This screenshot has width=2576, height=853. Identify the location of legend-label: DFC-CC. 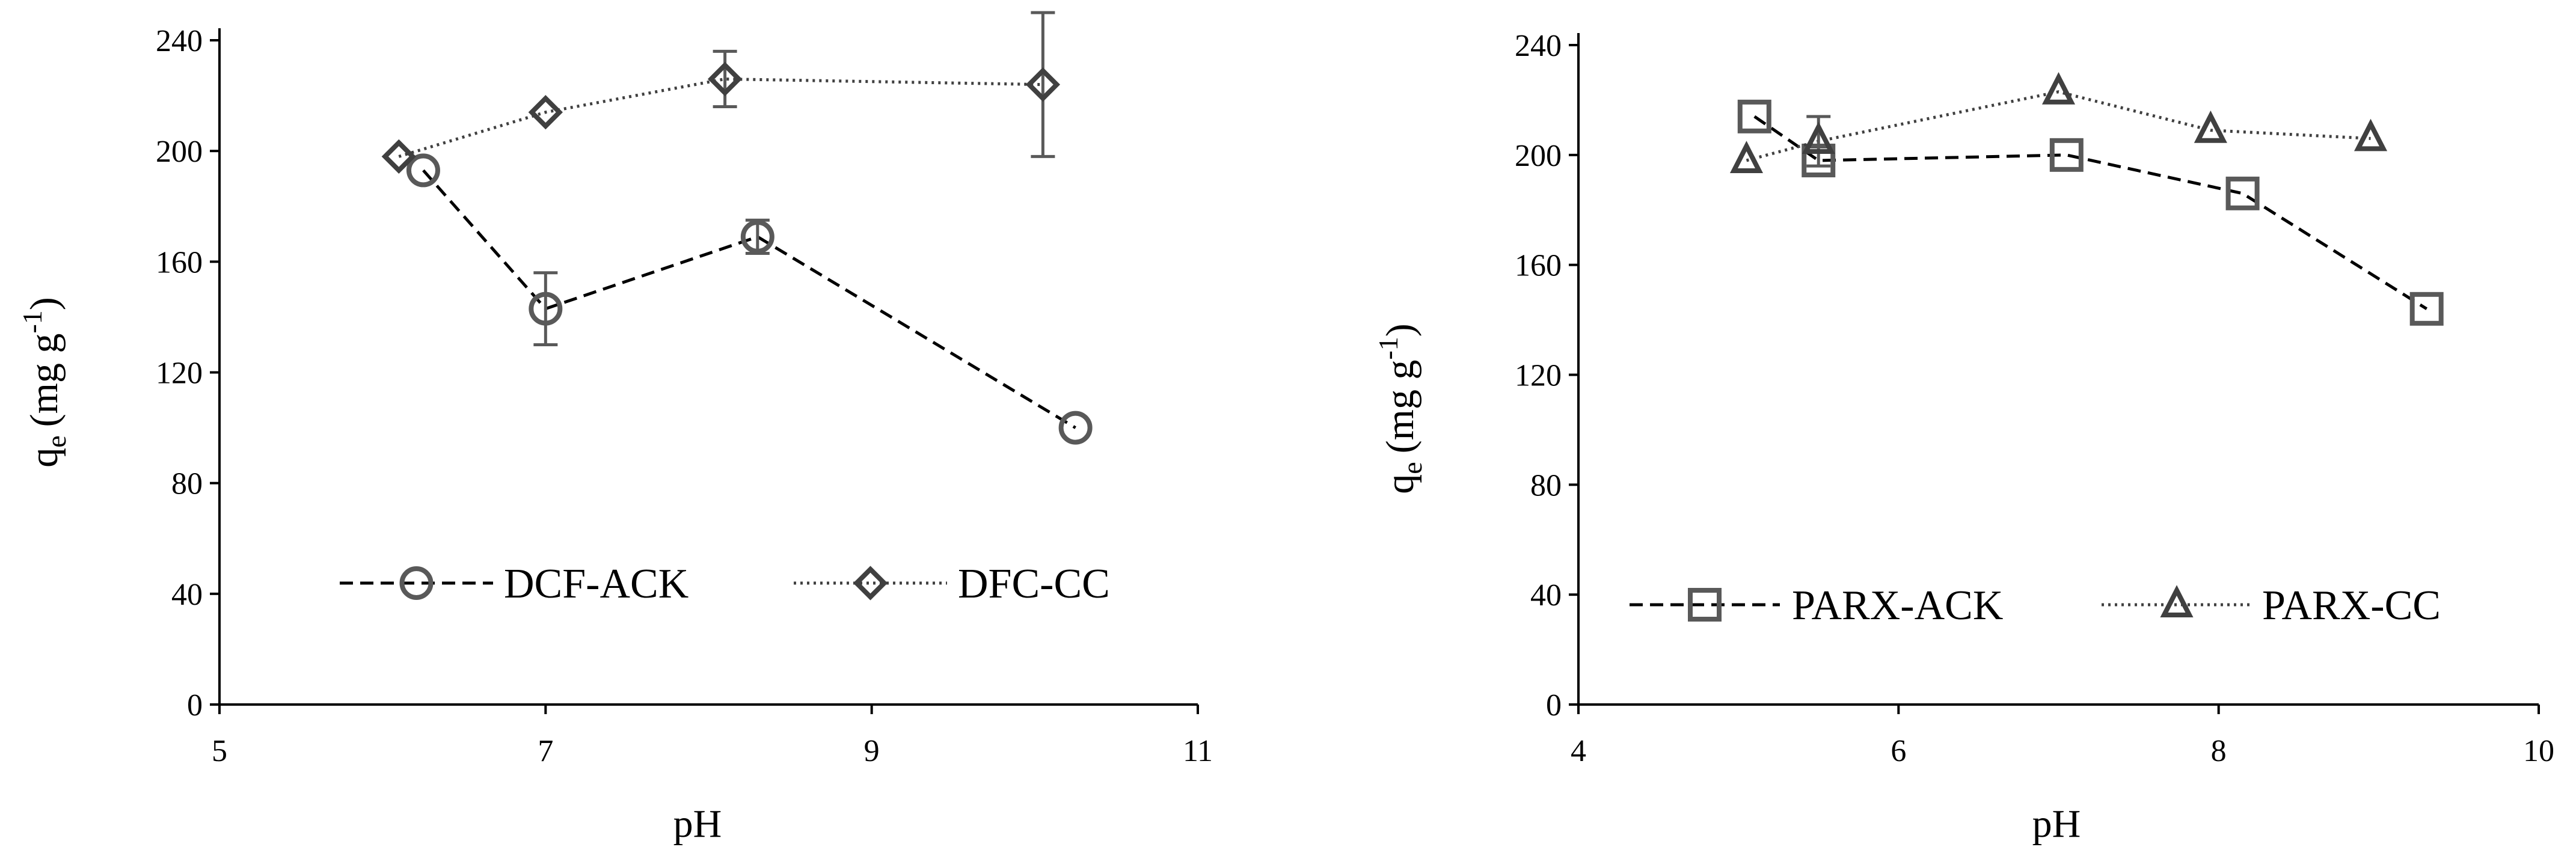
(1034, 584).